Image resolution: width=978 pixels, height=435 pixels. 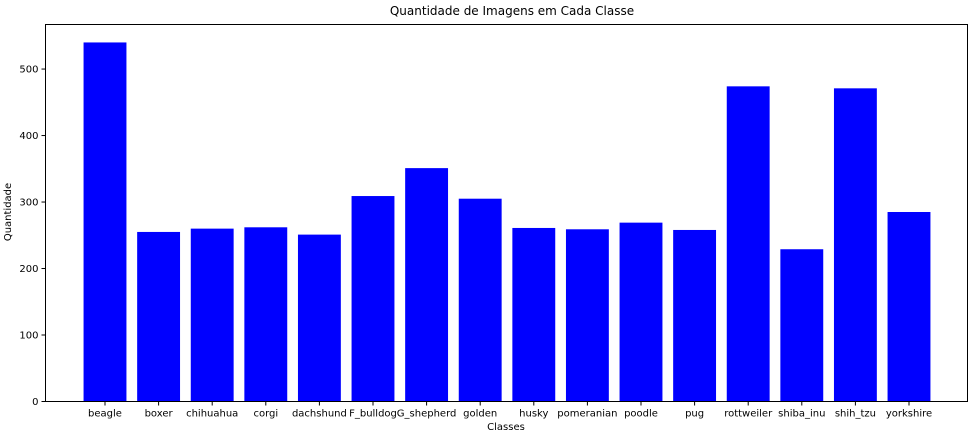 What do you see at coordinates (373, 299) in the screenshot?
I see `bar-f-bulldog` at bounding box center [373, 299].